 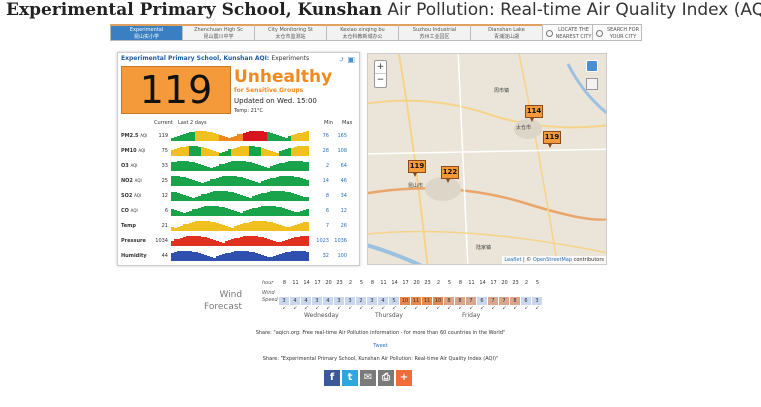 What do you see at coordinates (506, 32) in the screenshot?
I see `nav-tab-dianshan: Dianshan Lake 青浦淀山湖` at bounding box center [506, 32].